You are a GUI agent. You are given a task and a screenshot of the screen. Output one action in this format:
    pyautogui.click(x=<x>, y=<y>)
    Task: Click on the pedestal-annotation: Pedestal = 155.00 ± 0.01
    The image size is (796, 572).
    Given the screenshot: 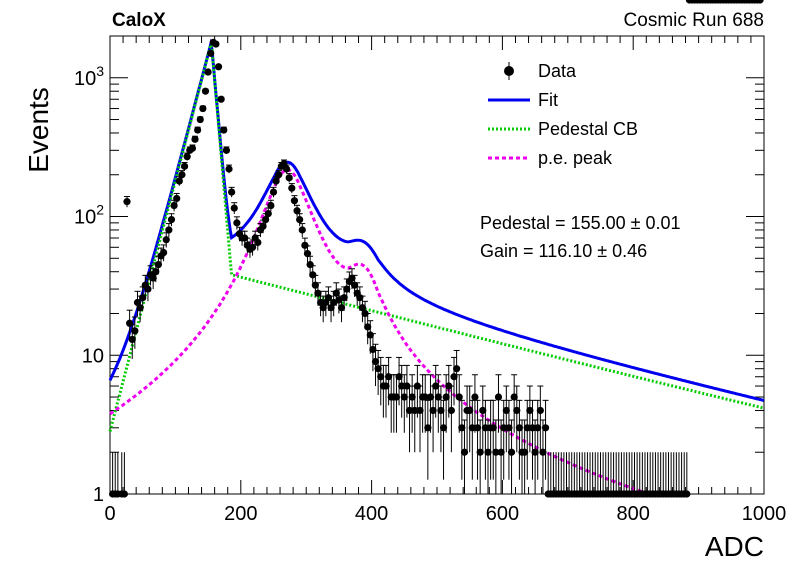 What is the action you would take?
    pyautogui.click(x=580, y=223)
    